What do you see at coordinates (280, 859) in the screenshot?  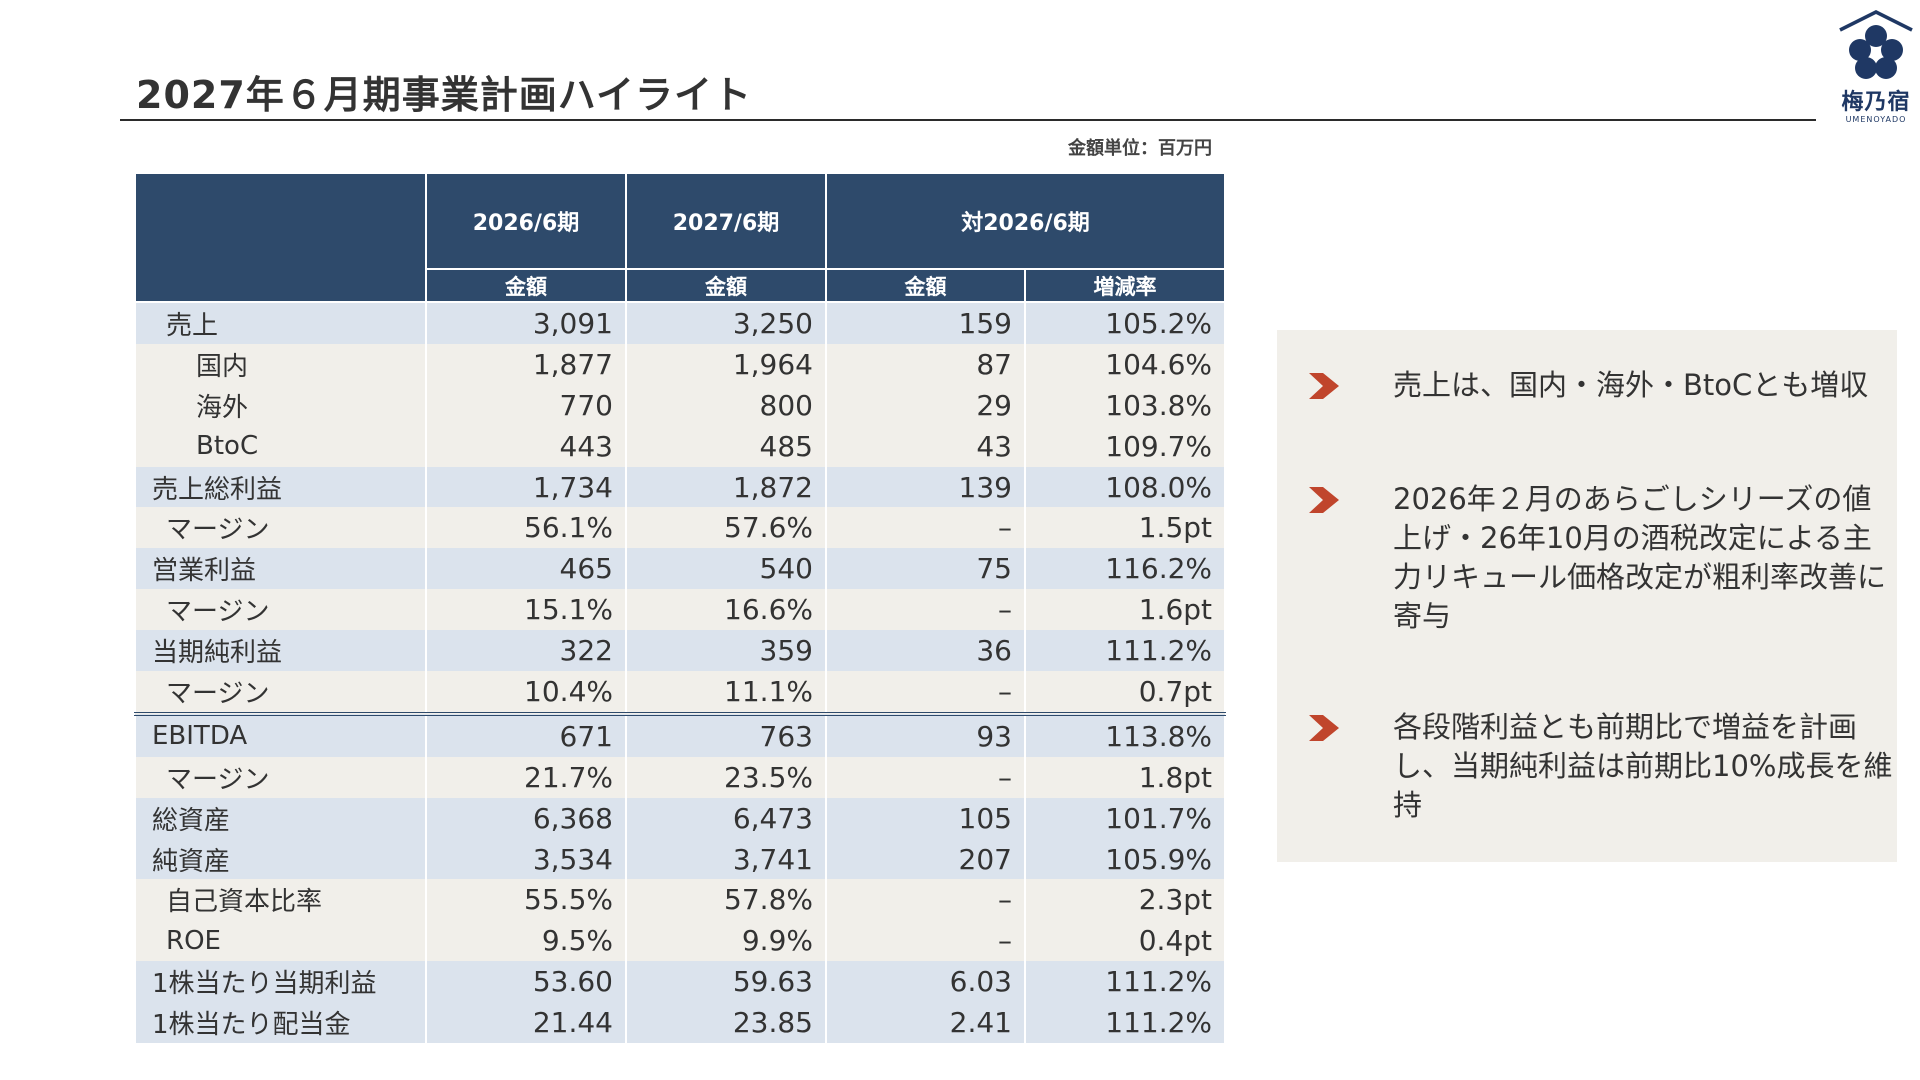 I see `row-label: 純資産` at bounding box center [280, 859].